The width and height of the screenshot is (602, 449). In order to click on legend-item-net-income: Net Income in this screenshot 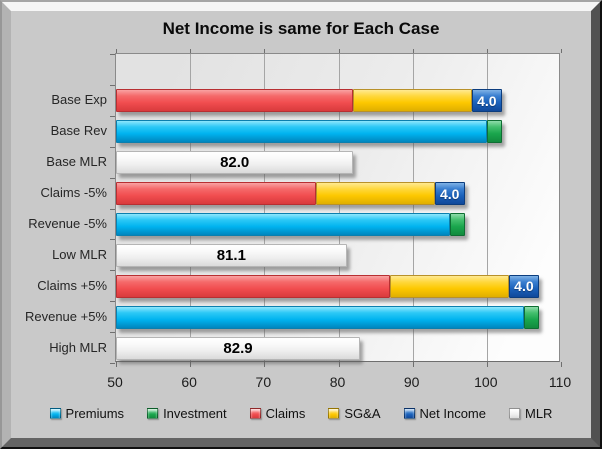, I will do `click(444, 413)`.